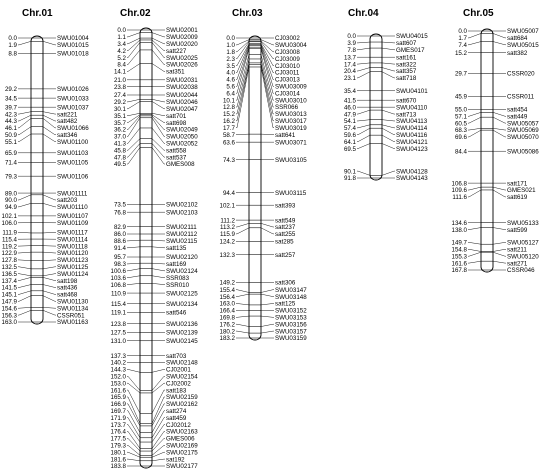  I want to click on locus: 44.3 satt482, so click(41, 119).